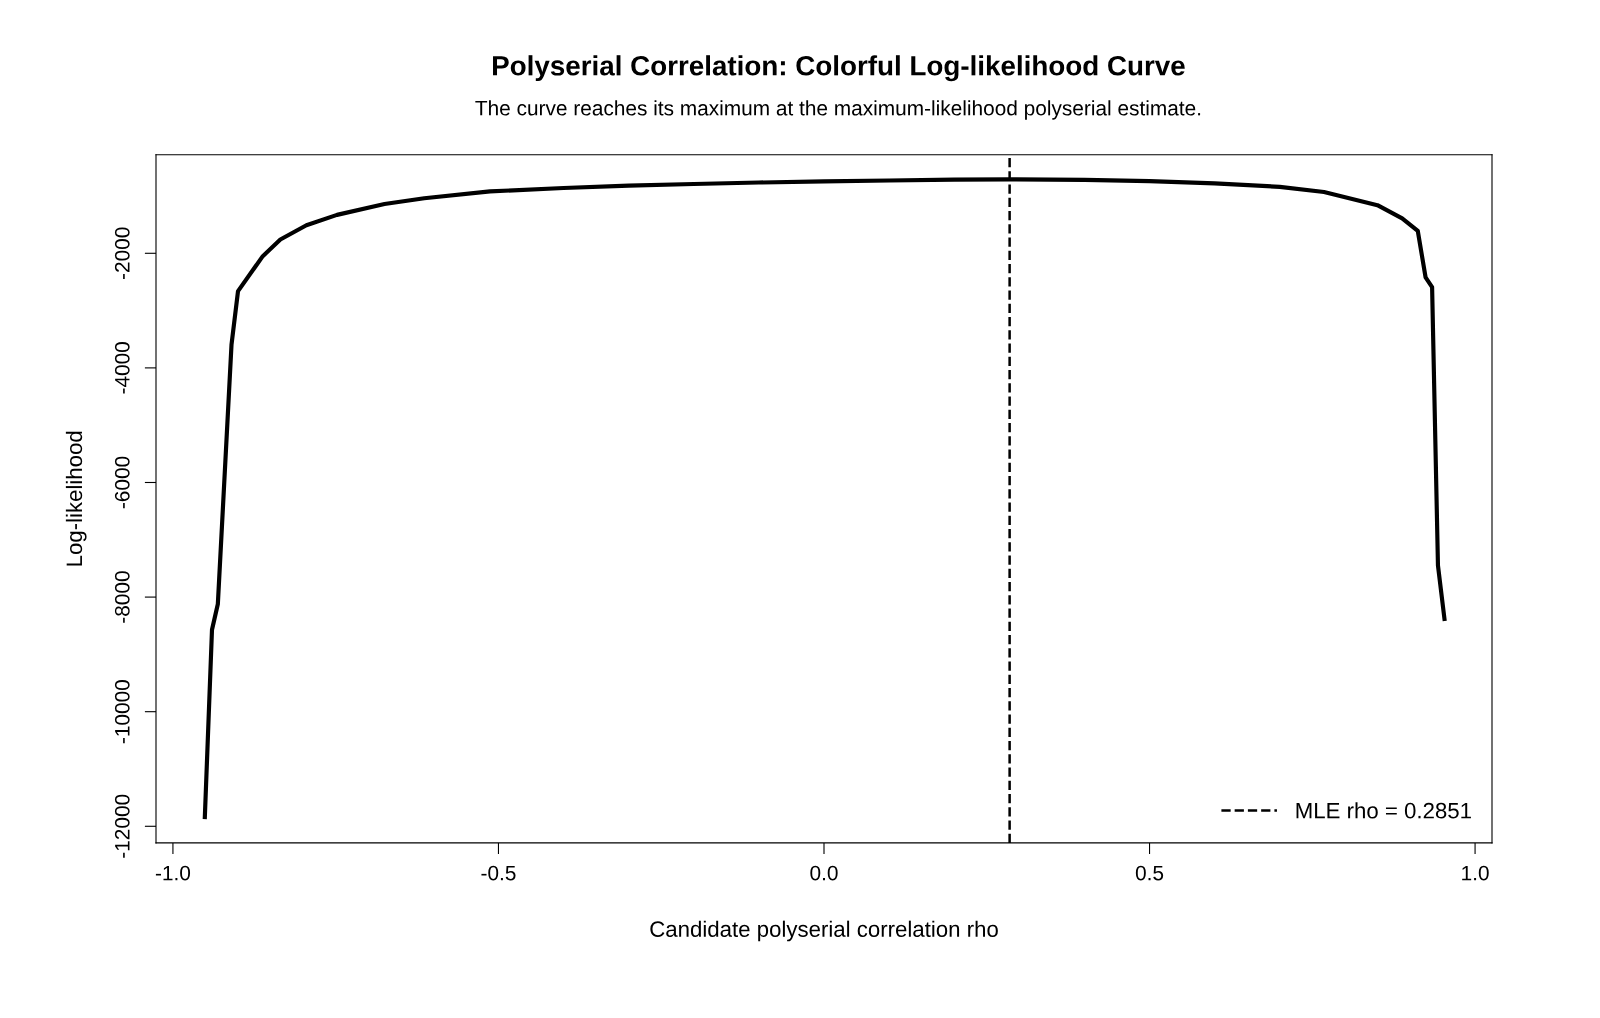 The image size is (1600, 1018). What do you see at coordinates (122, 253) in the screenshot?
I see `y-tick-label: -2000` at bounding box center [122, 253].